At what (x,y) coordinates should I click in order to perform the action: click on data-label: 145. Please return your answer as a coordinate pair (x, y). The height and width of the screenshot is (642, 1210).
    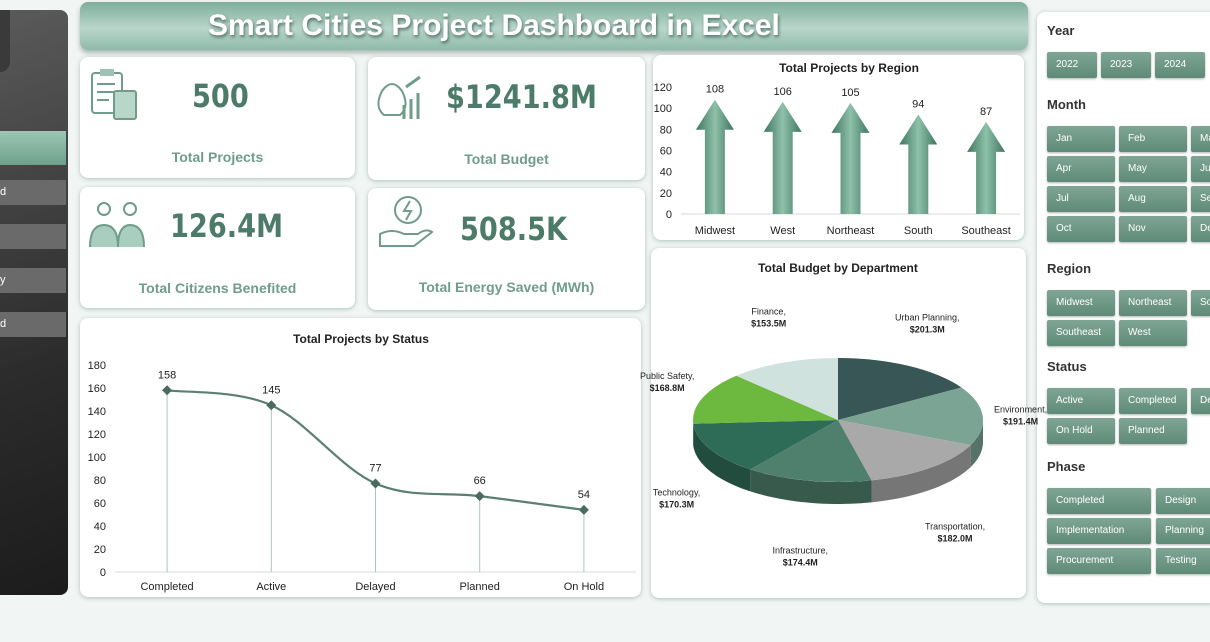
    Looking at the image, I should click on (271, 390).